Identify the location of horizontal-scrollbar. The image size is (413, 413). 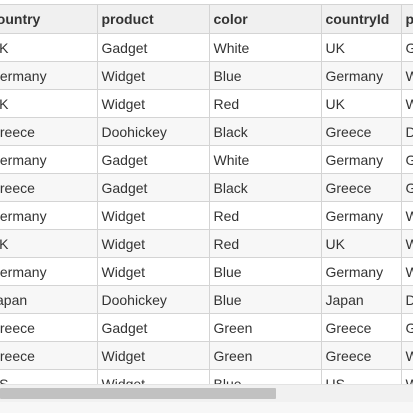
(206, 393).